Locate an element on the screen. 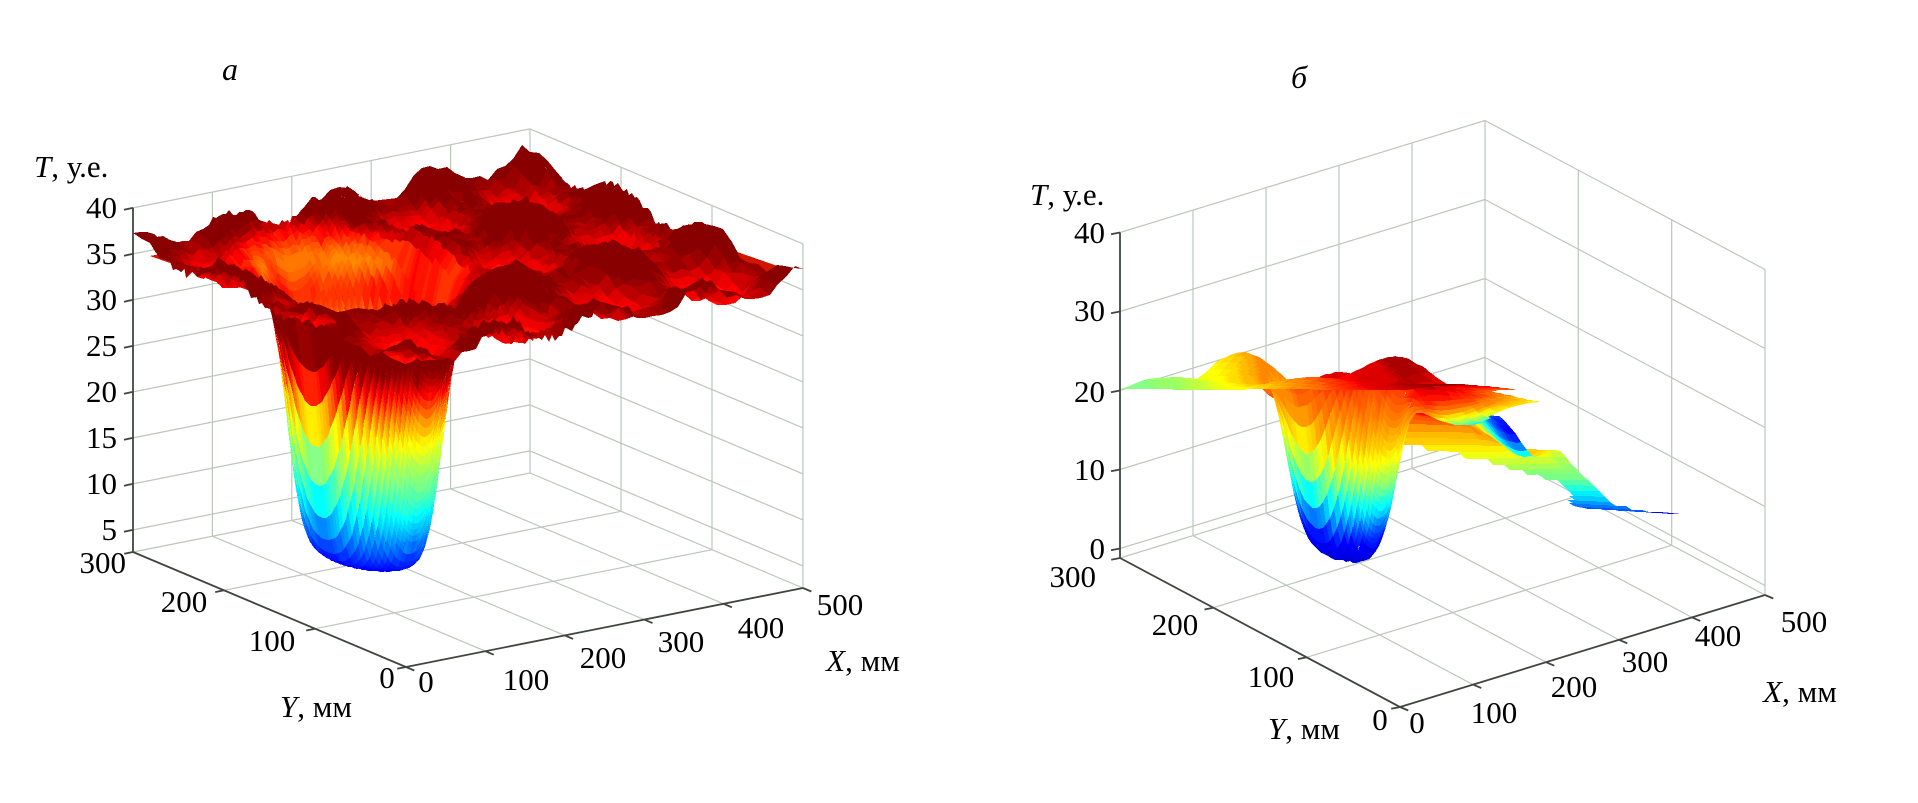 The image size is (1918, 803). svg-text: 25 is located at coordinates (101, 345).